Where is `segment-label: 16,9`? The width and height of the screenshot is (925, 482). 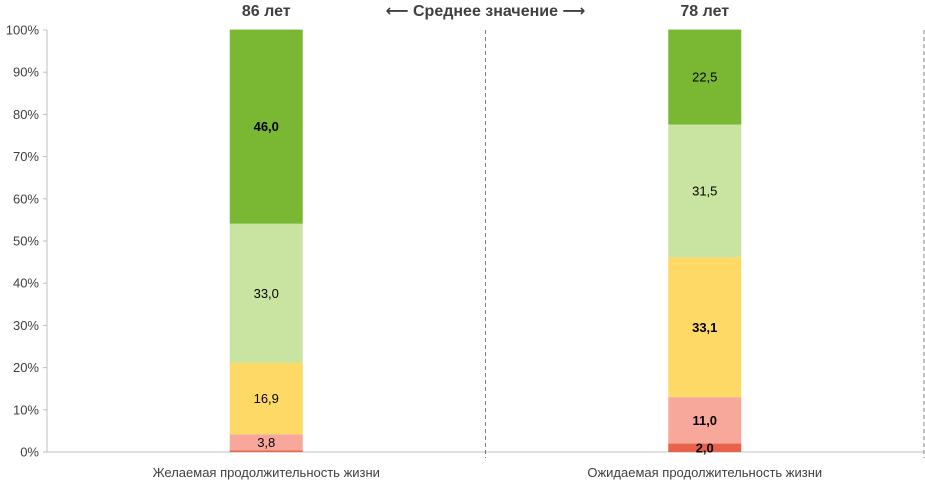 segment-label: 16,9 is located at coordinates (266, 398).